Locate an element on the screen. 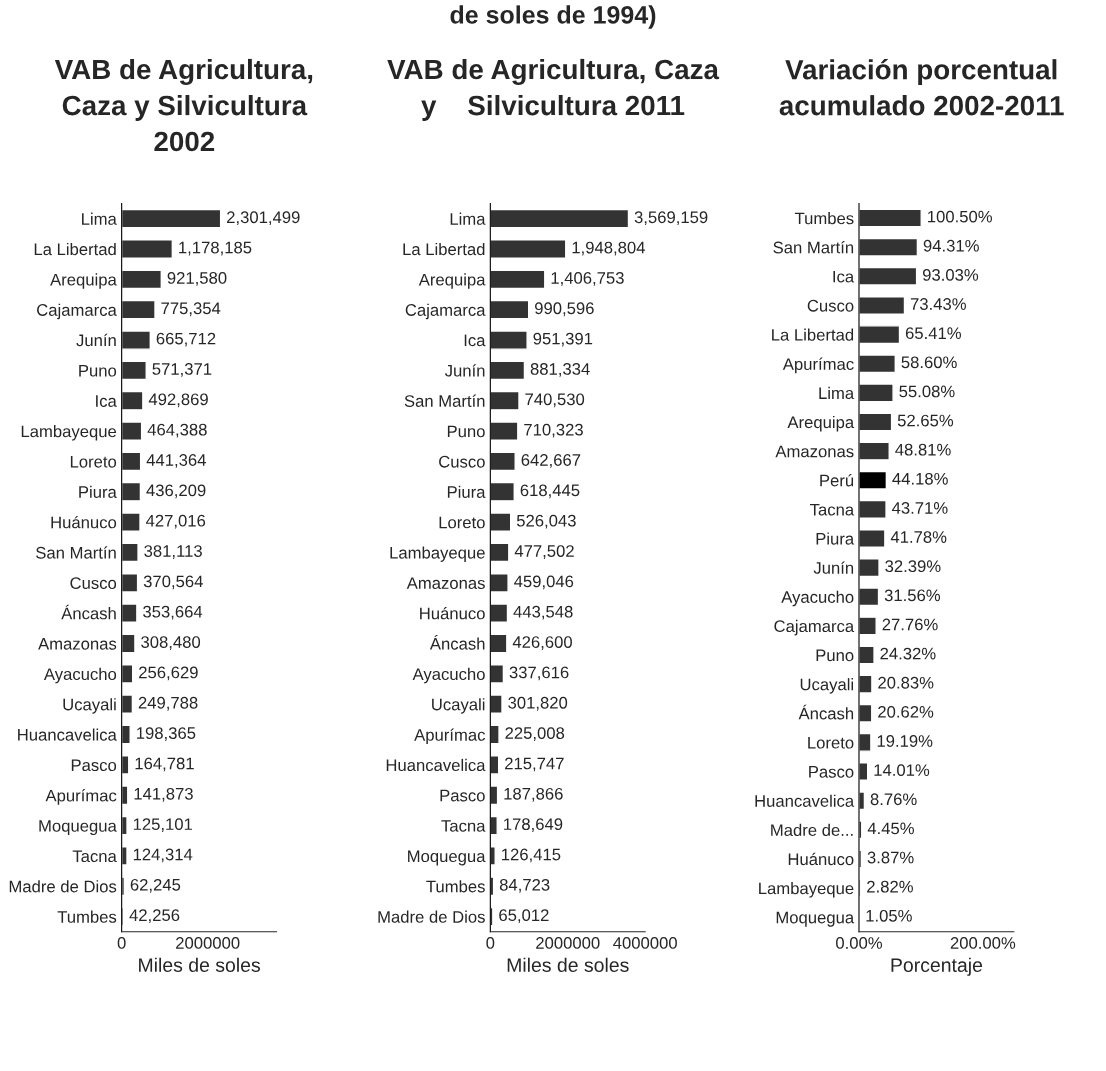 The image size is (1106, 1071). data-label: 710,323 is located at coordinates (553, 430).